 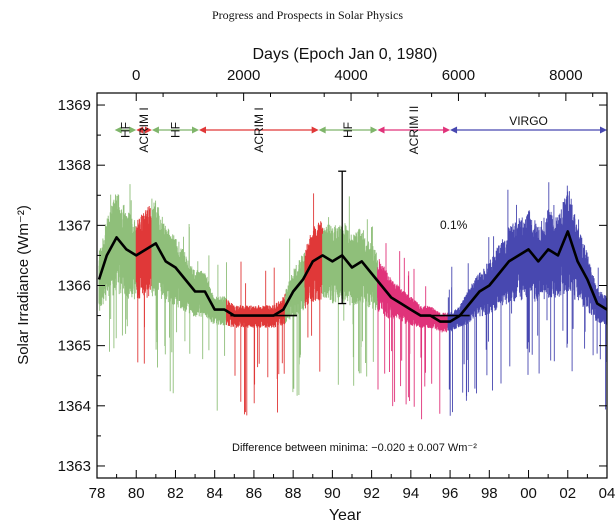 What do you see at coordinates (254, 493) in the screenshot?
I see `x-tick-label: 86` at bounding box center [254, 493].